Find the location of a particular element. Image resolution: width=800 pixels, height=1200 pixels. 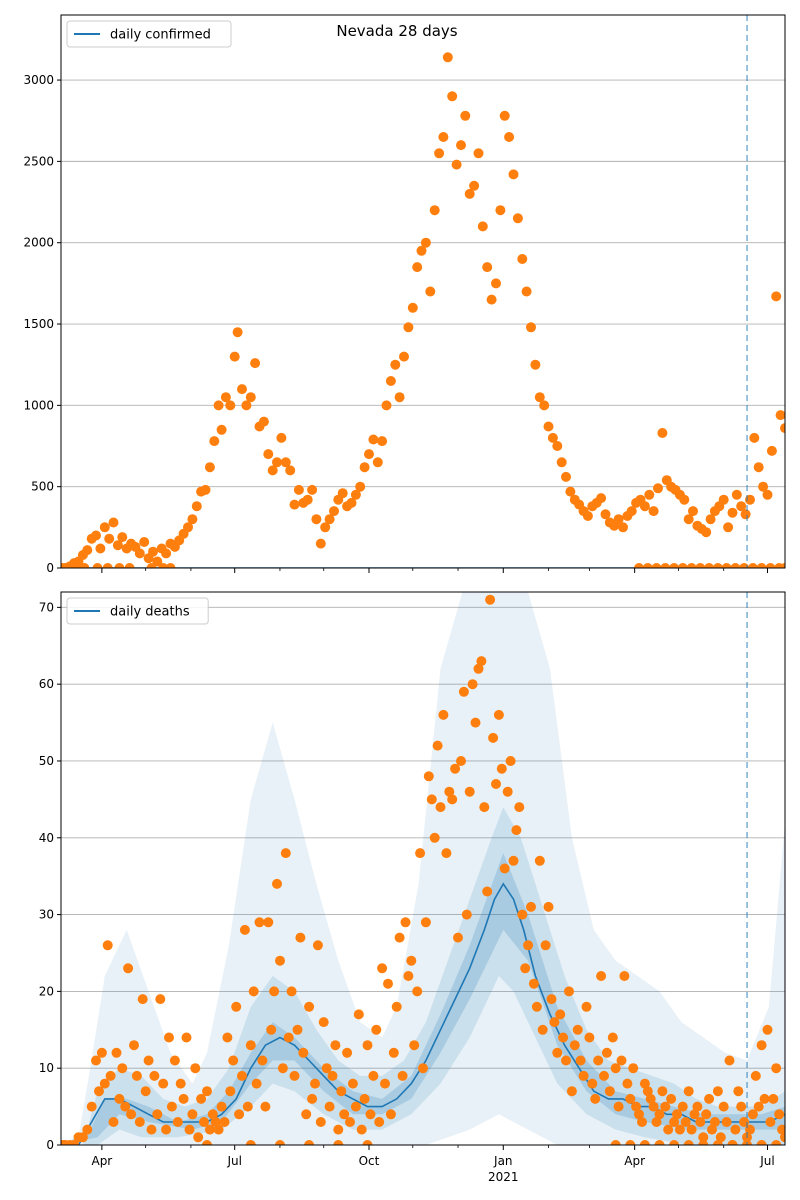

figure-title: Nevada 28 days is located at coordinates (396, 31).